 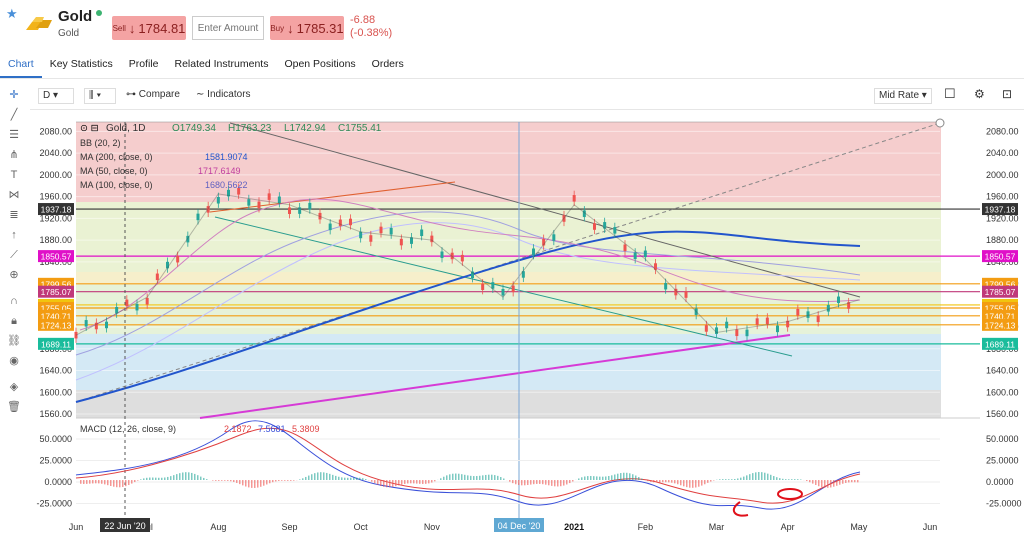 What do you see at coordinates (527, 109) in the screenshot?
I see `toolbar-divider` at bounding box center [527, 109].